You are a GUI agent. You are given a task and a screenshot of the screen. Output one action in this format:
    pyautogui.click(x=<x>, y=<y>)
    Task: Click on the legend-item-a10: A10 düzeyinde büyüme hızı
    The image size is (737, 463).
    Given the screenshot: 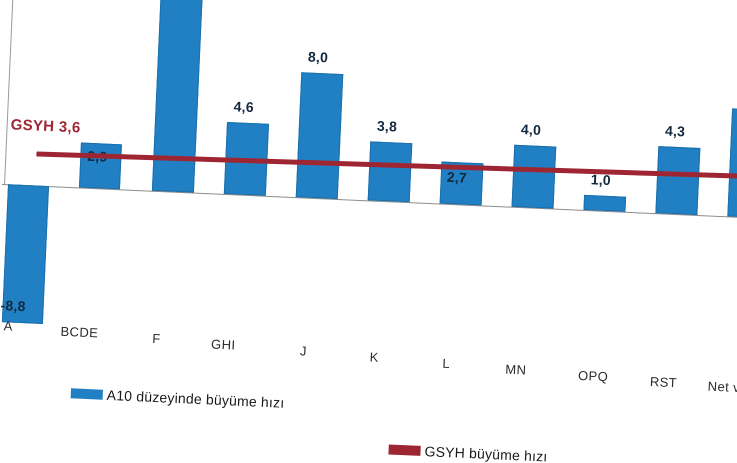 What is the action you would take?
    pyautogui.click(x=177, y=398)
    